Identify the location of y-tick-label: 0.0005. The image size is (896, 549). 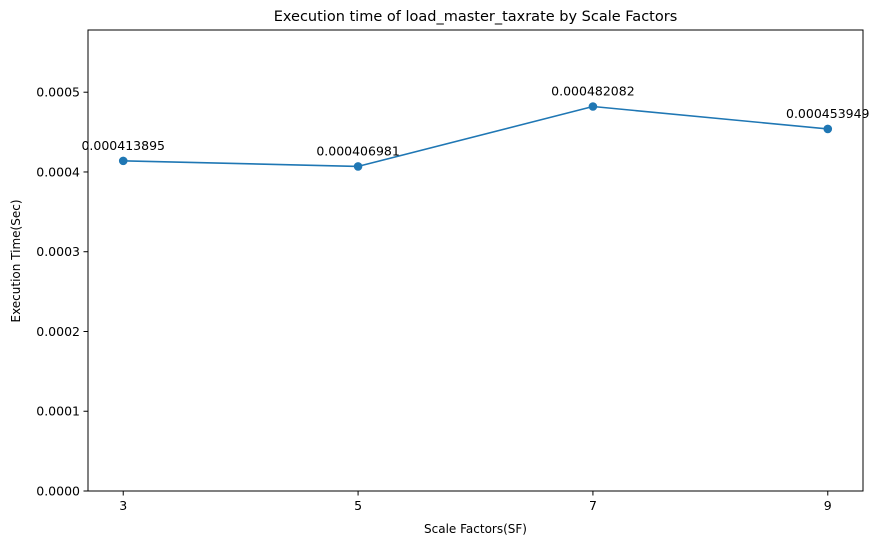
(58, 92).